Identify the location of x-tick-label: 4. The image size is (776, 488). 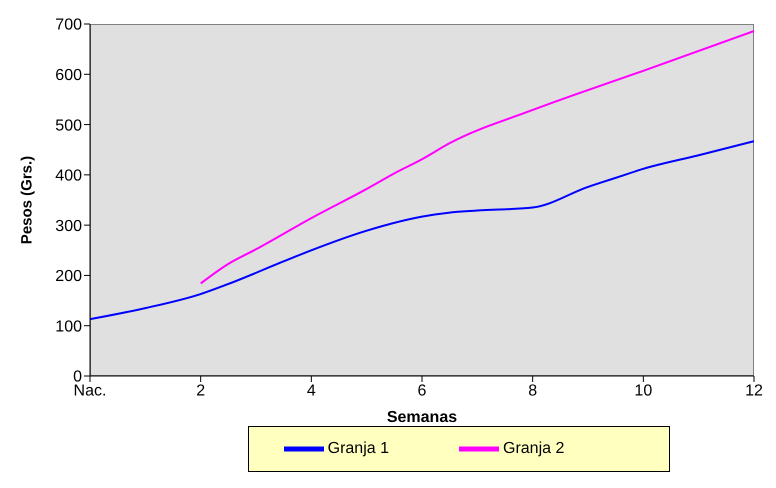
(311, 391).